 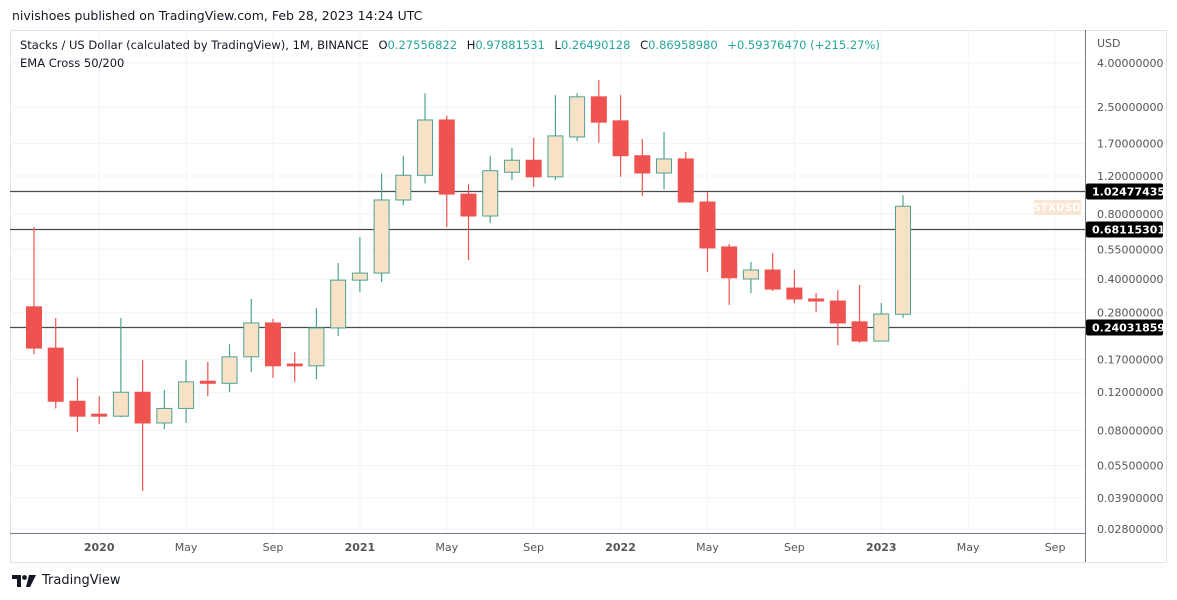 What do you see at coordinates (1130, 529) in the screenshot?
I see `y-tick-label: 0.02800000` at bounding box center [1130, 529].